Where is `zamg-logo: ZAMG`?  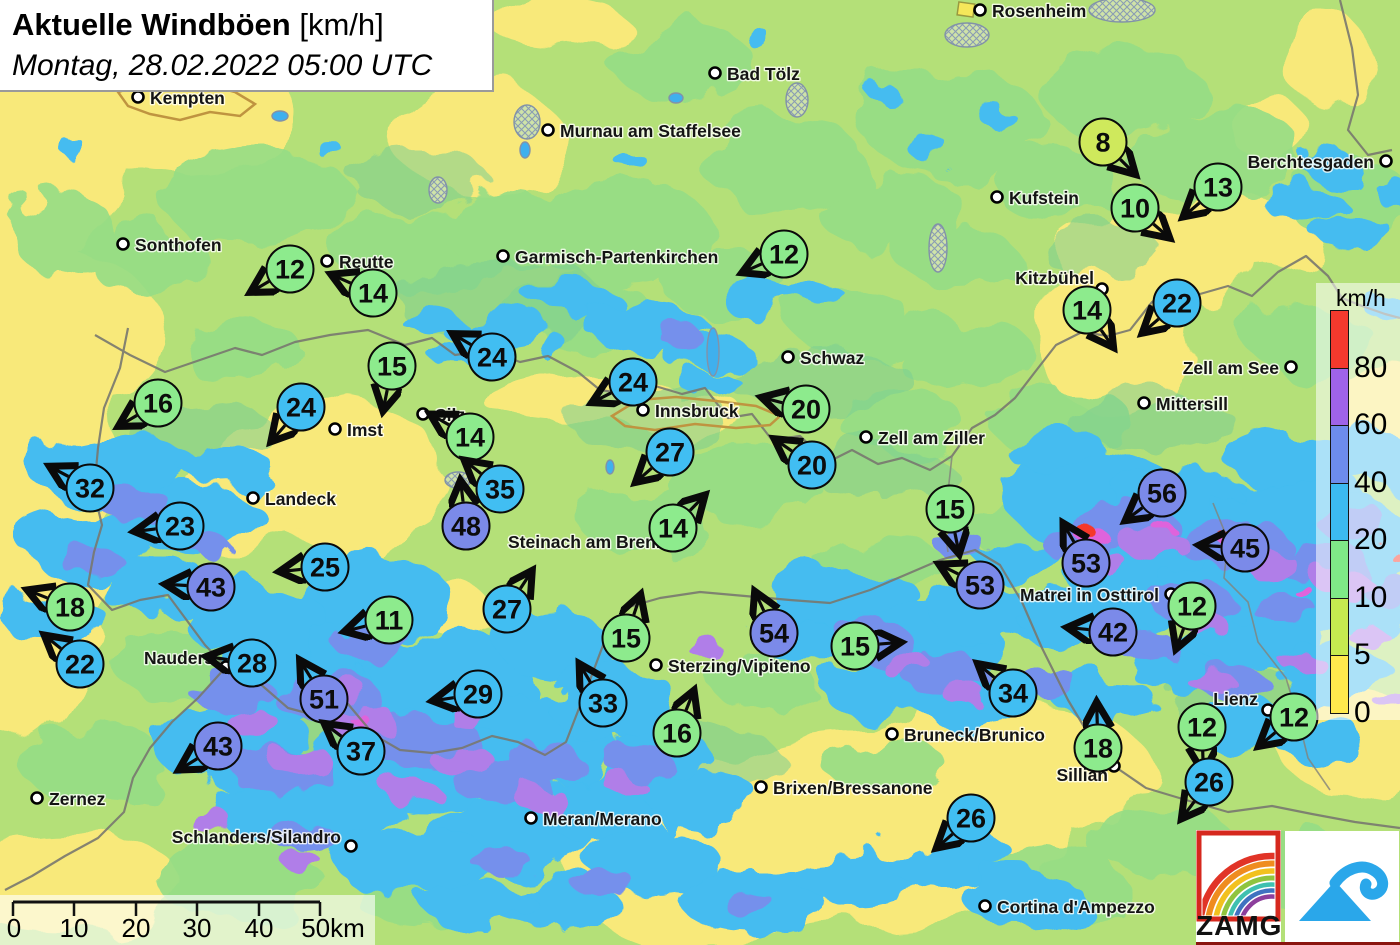 zamg-logo: ZAMG is located at coordinates (1238, 886).